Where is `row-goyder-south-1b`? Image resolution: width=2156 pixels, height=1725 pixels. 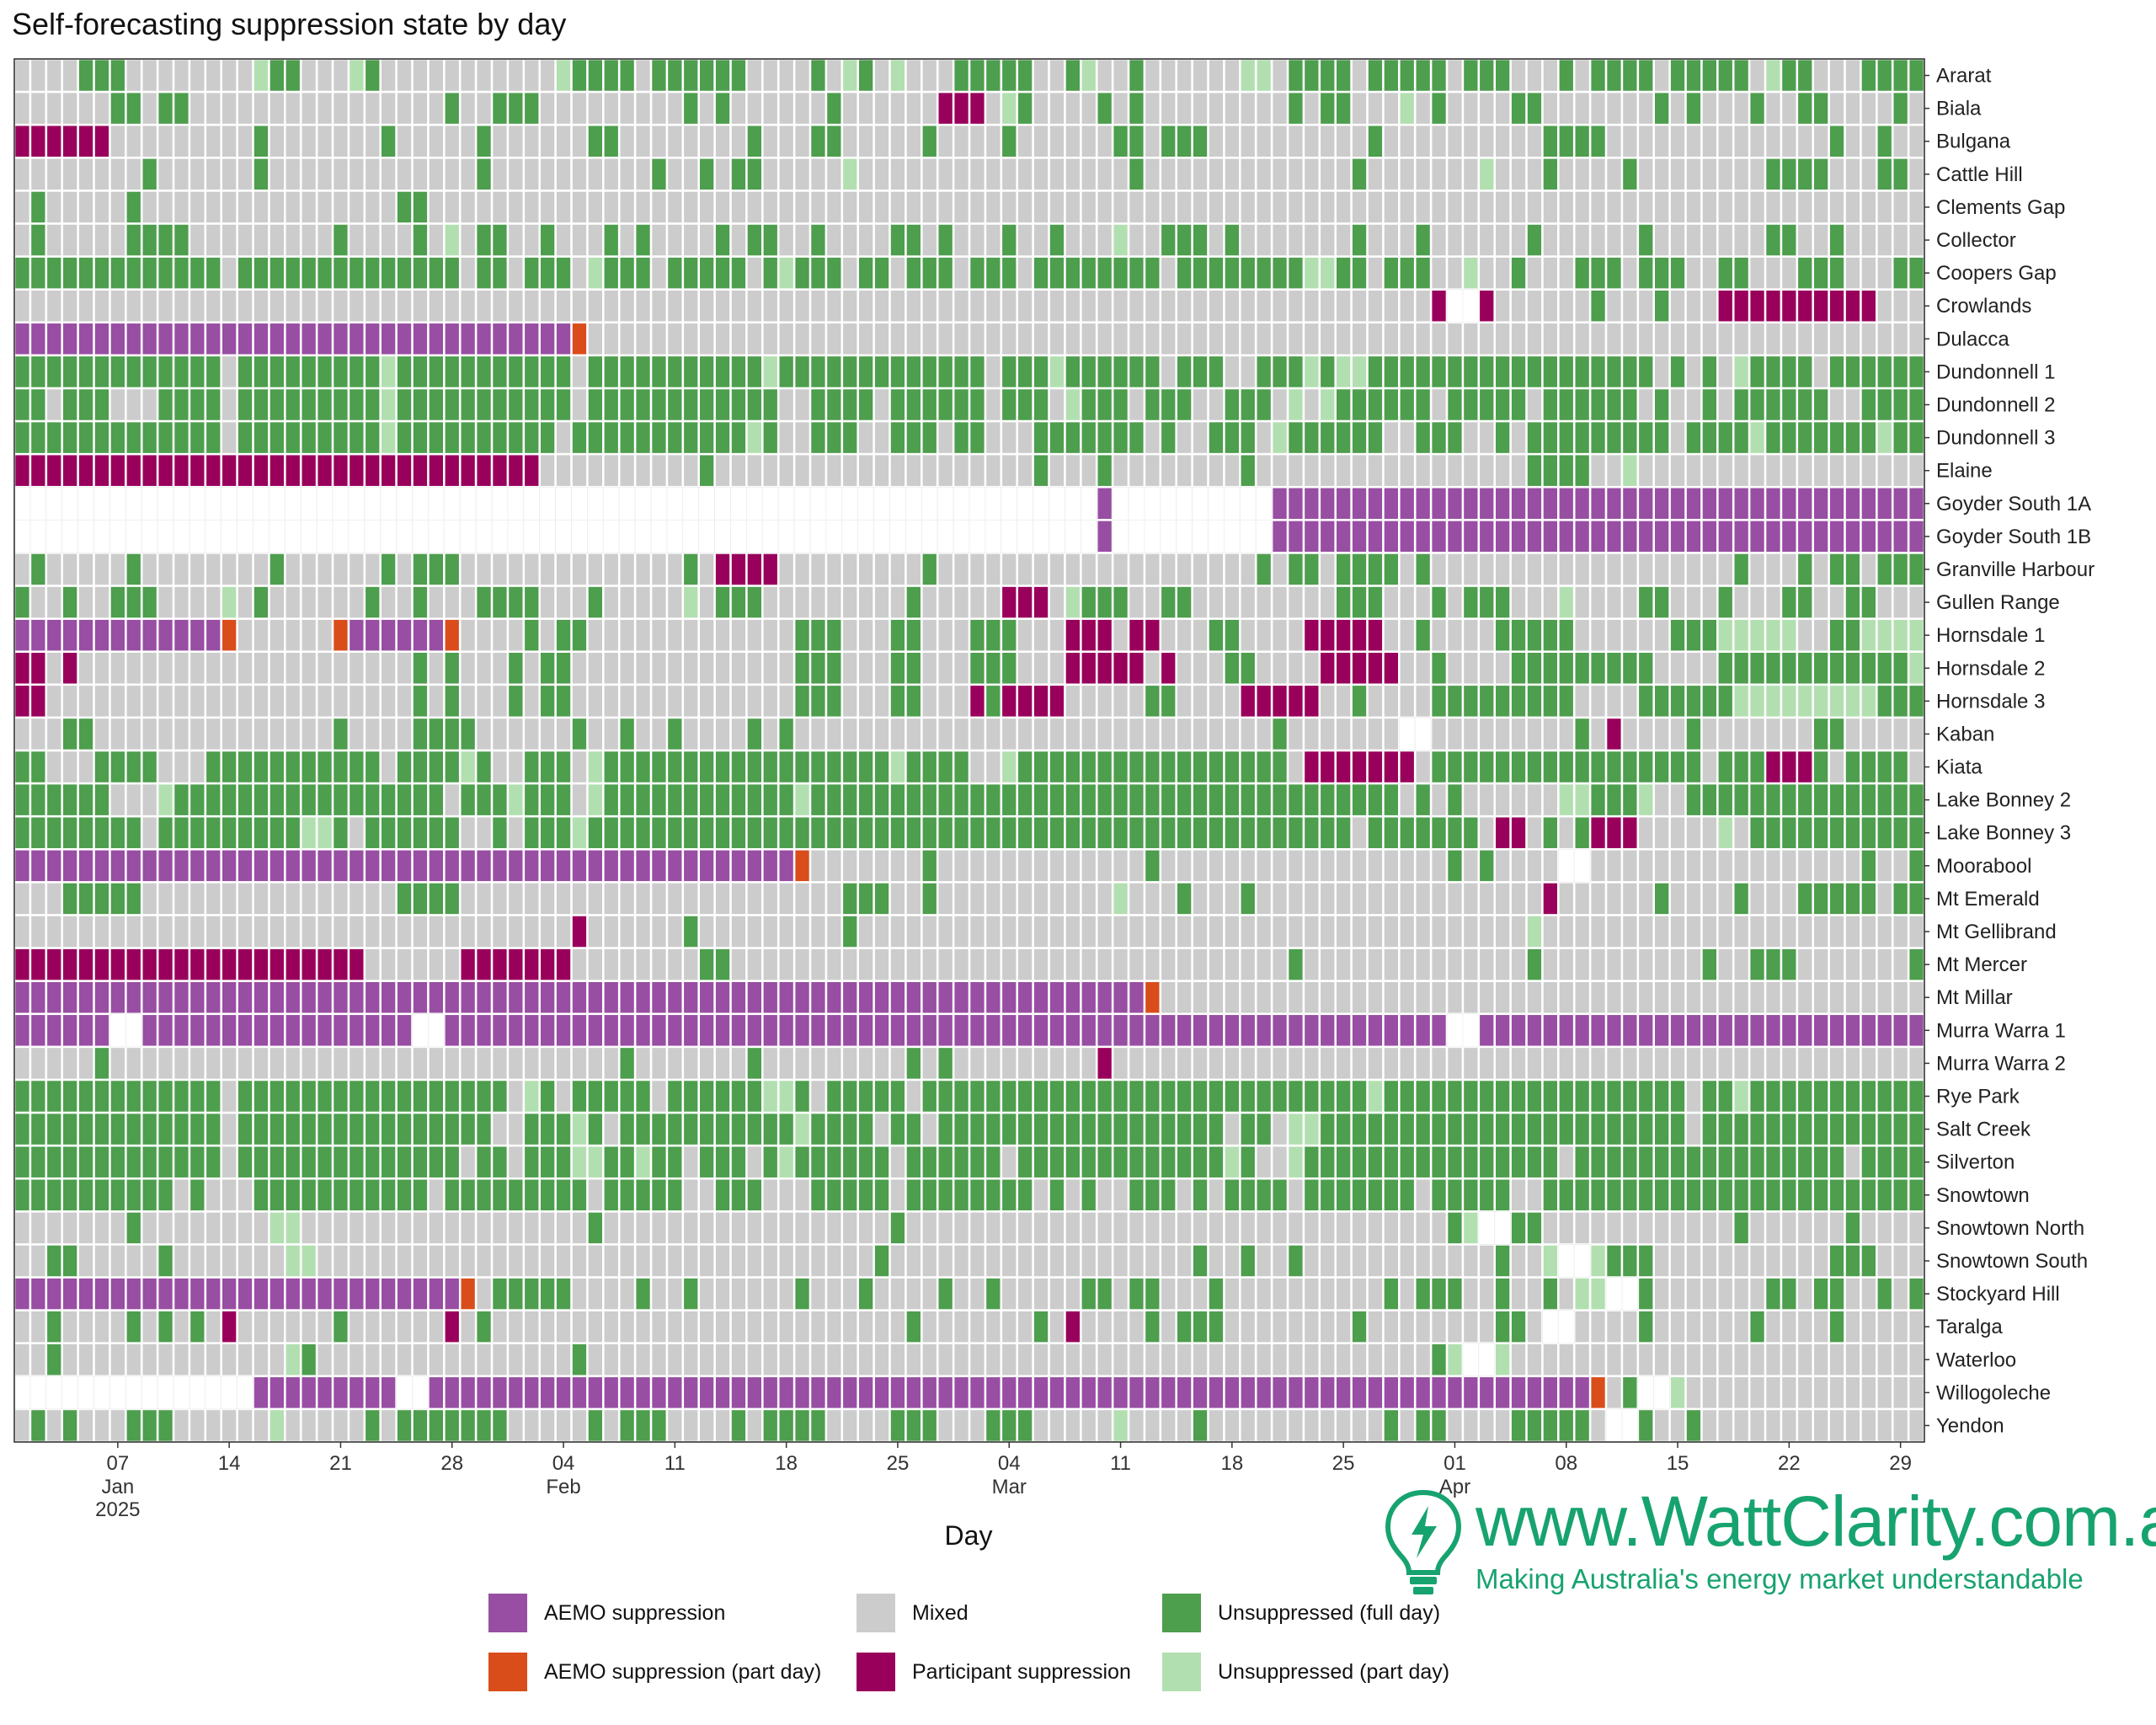 row-goyder-south-1b is located at coordinates (1510, 537).